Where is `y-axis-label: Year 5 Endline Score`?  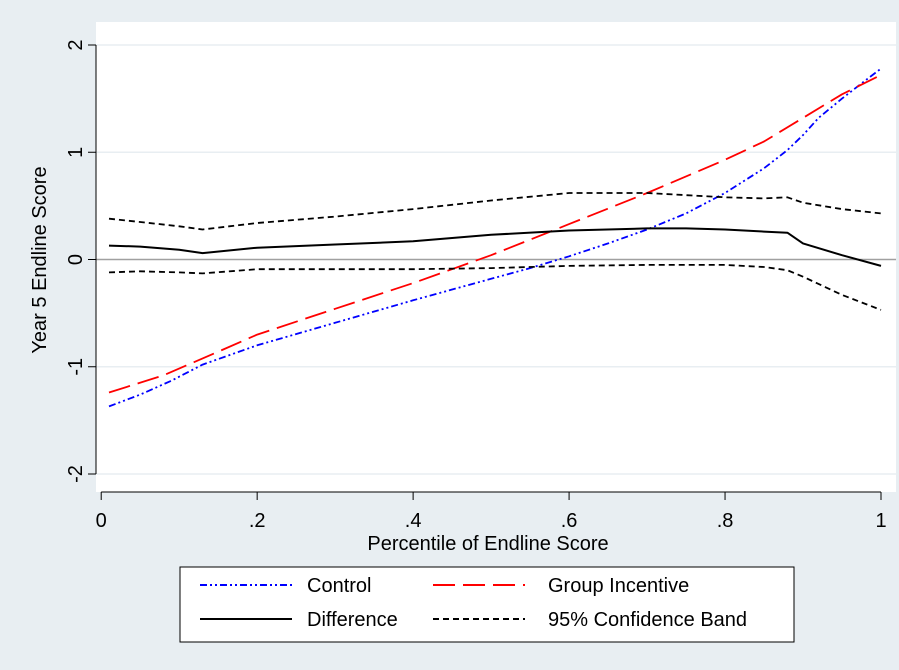 y-axis-label: Year 5 Endline Score is located at coordinates (40, 259).